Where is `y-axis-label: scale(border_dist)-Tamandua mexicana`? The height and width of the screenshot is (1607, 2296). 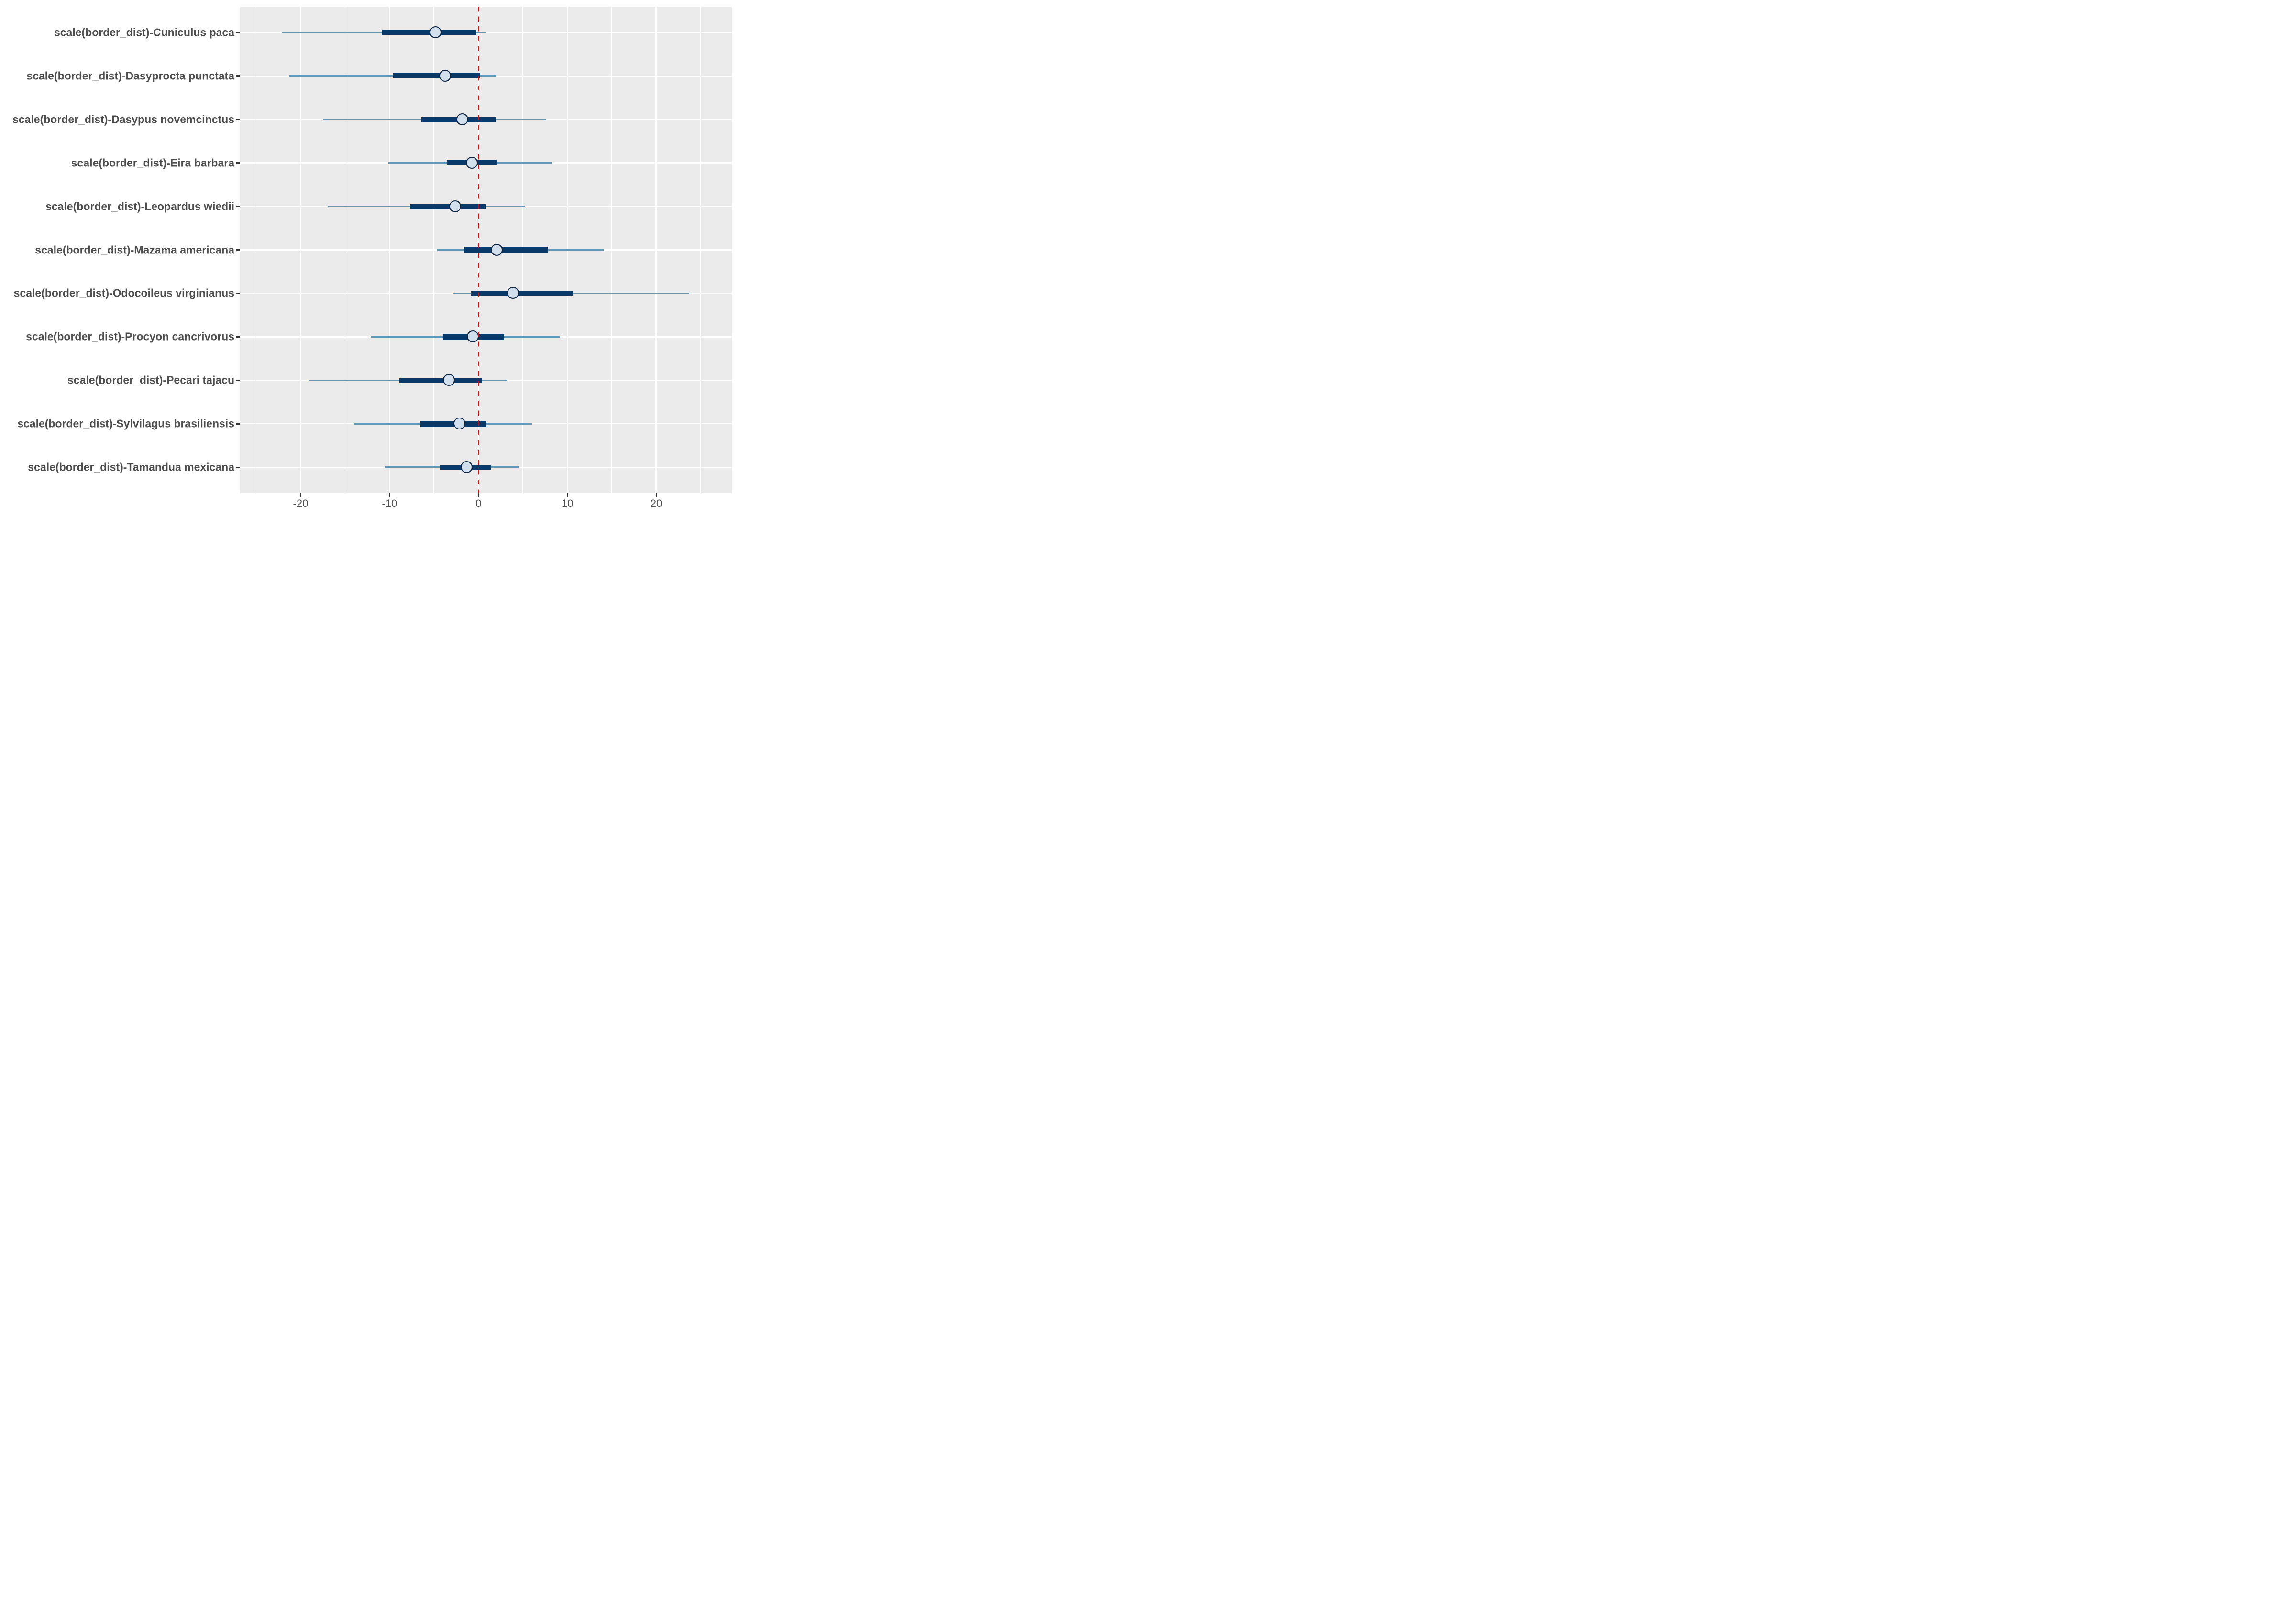 y-axis-label: scale(border_dist)-Tamandua mexicana is located at coordinates (131, 467).